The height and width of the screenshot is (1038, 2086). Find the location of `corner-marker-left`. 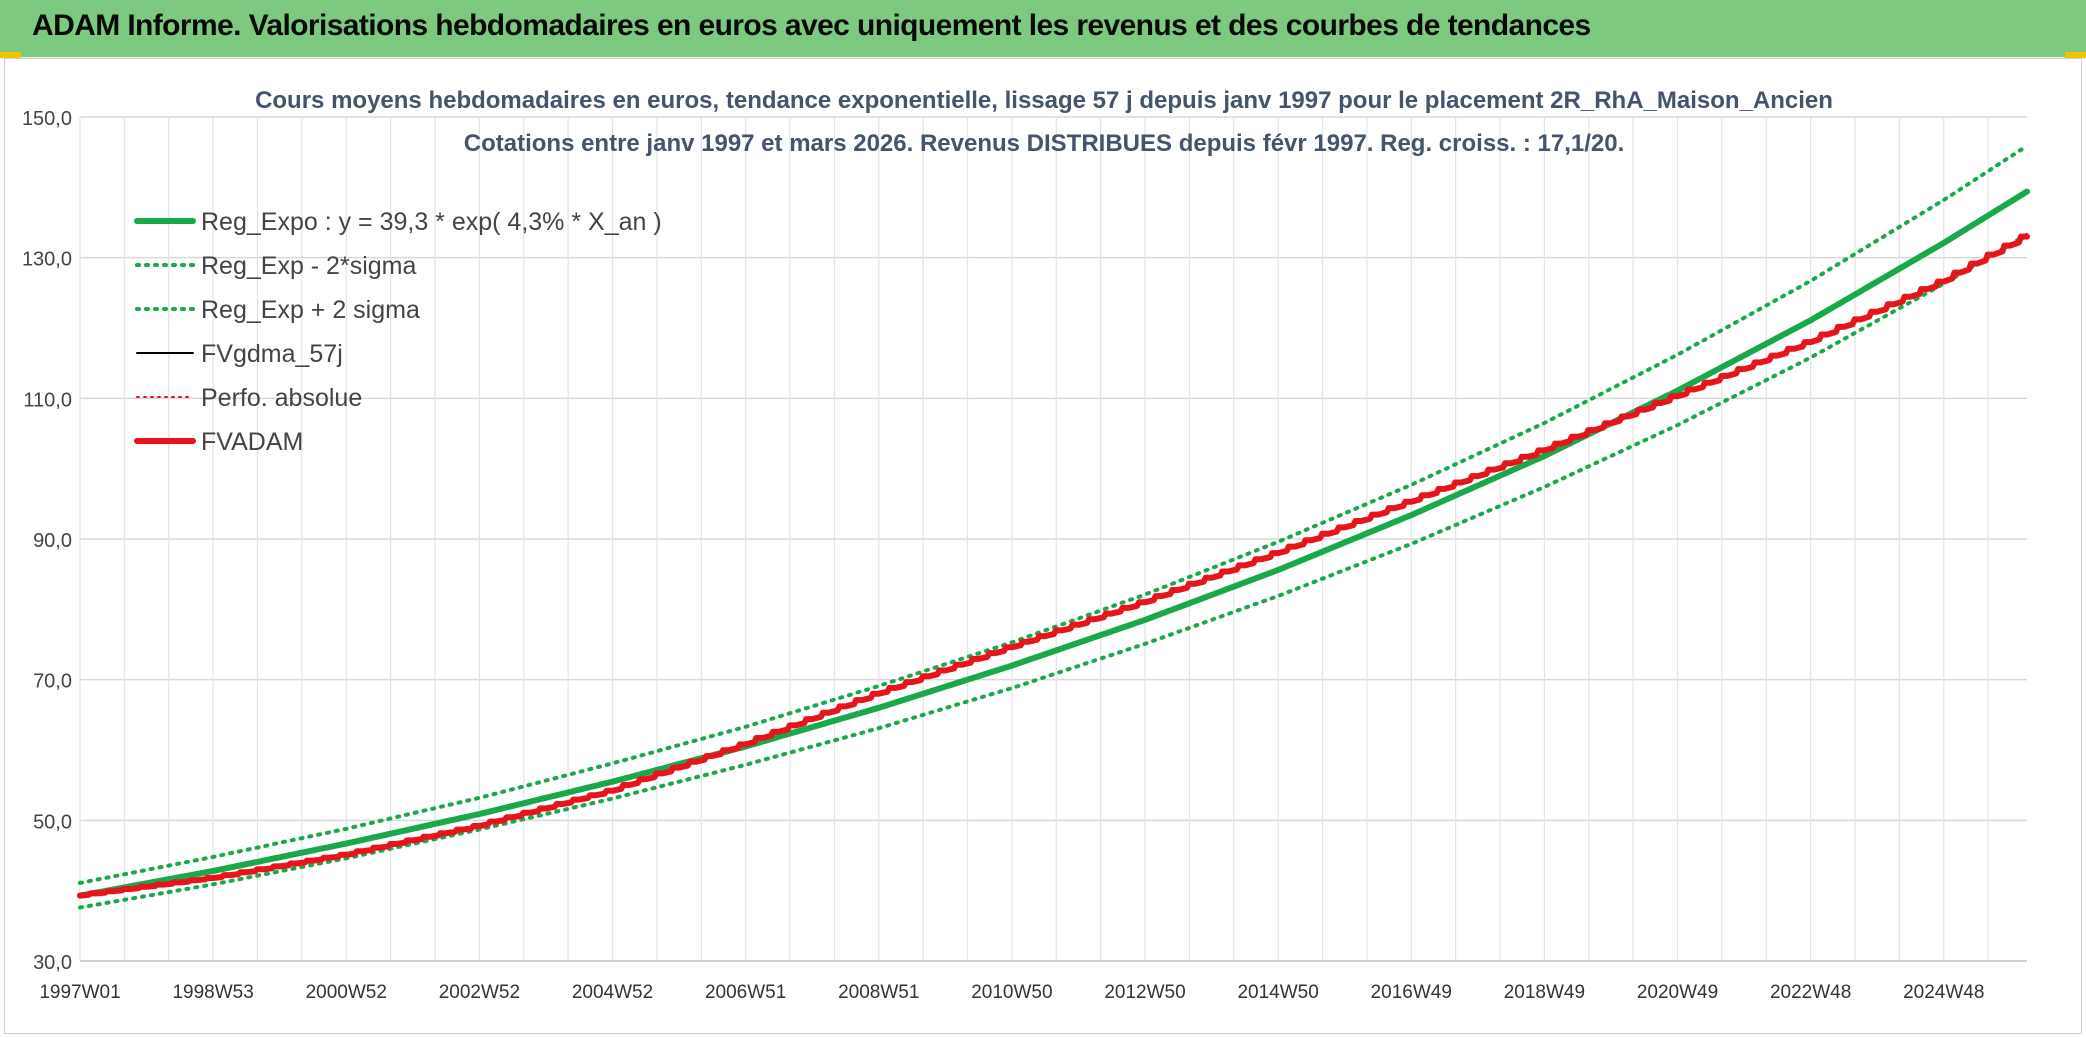

corner-marker-left is located at coordinates (10, 55).